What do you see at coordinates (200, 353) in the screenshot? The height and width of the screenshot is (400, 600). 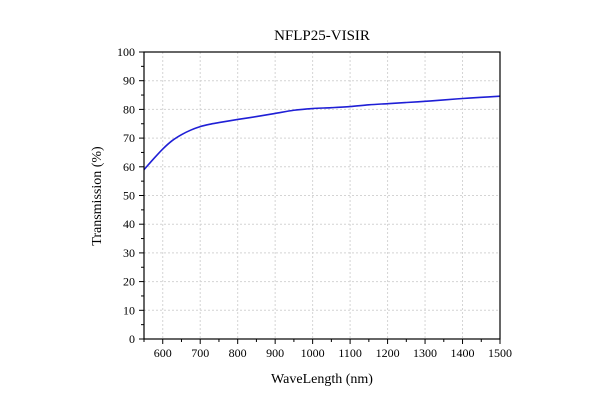 I see `x-tick-label: 700` at bounding box center [200, 353].